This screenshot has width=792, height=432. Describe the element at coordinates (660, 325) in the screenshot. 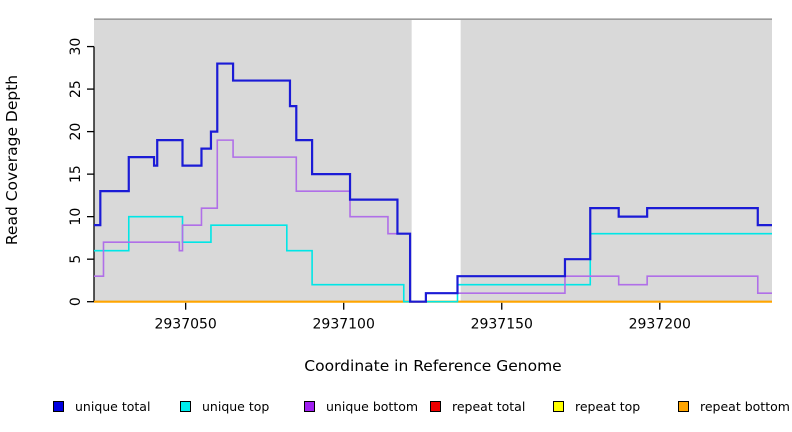

I see `x-tick-label: 2937200` at that location.